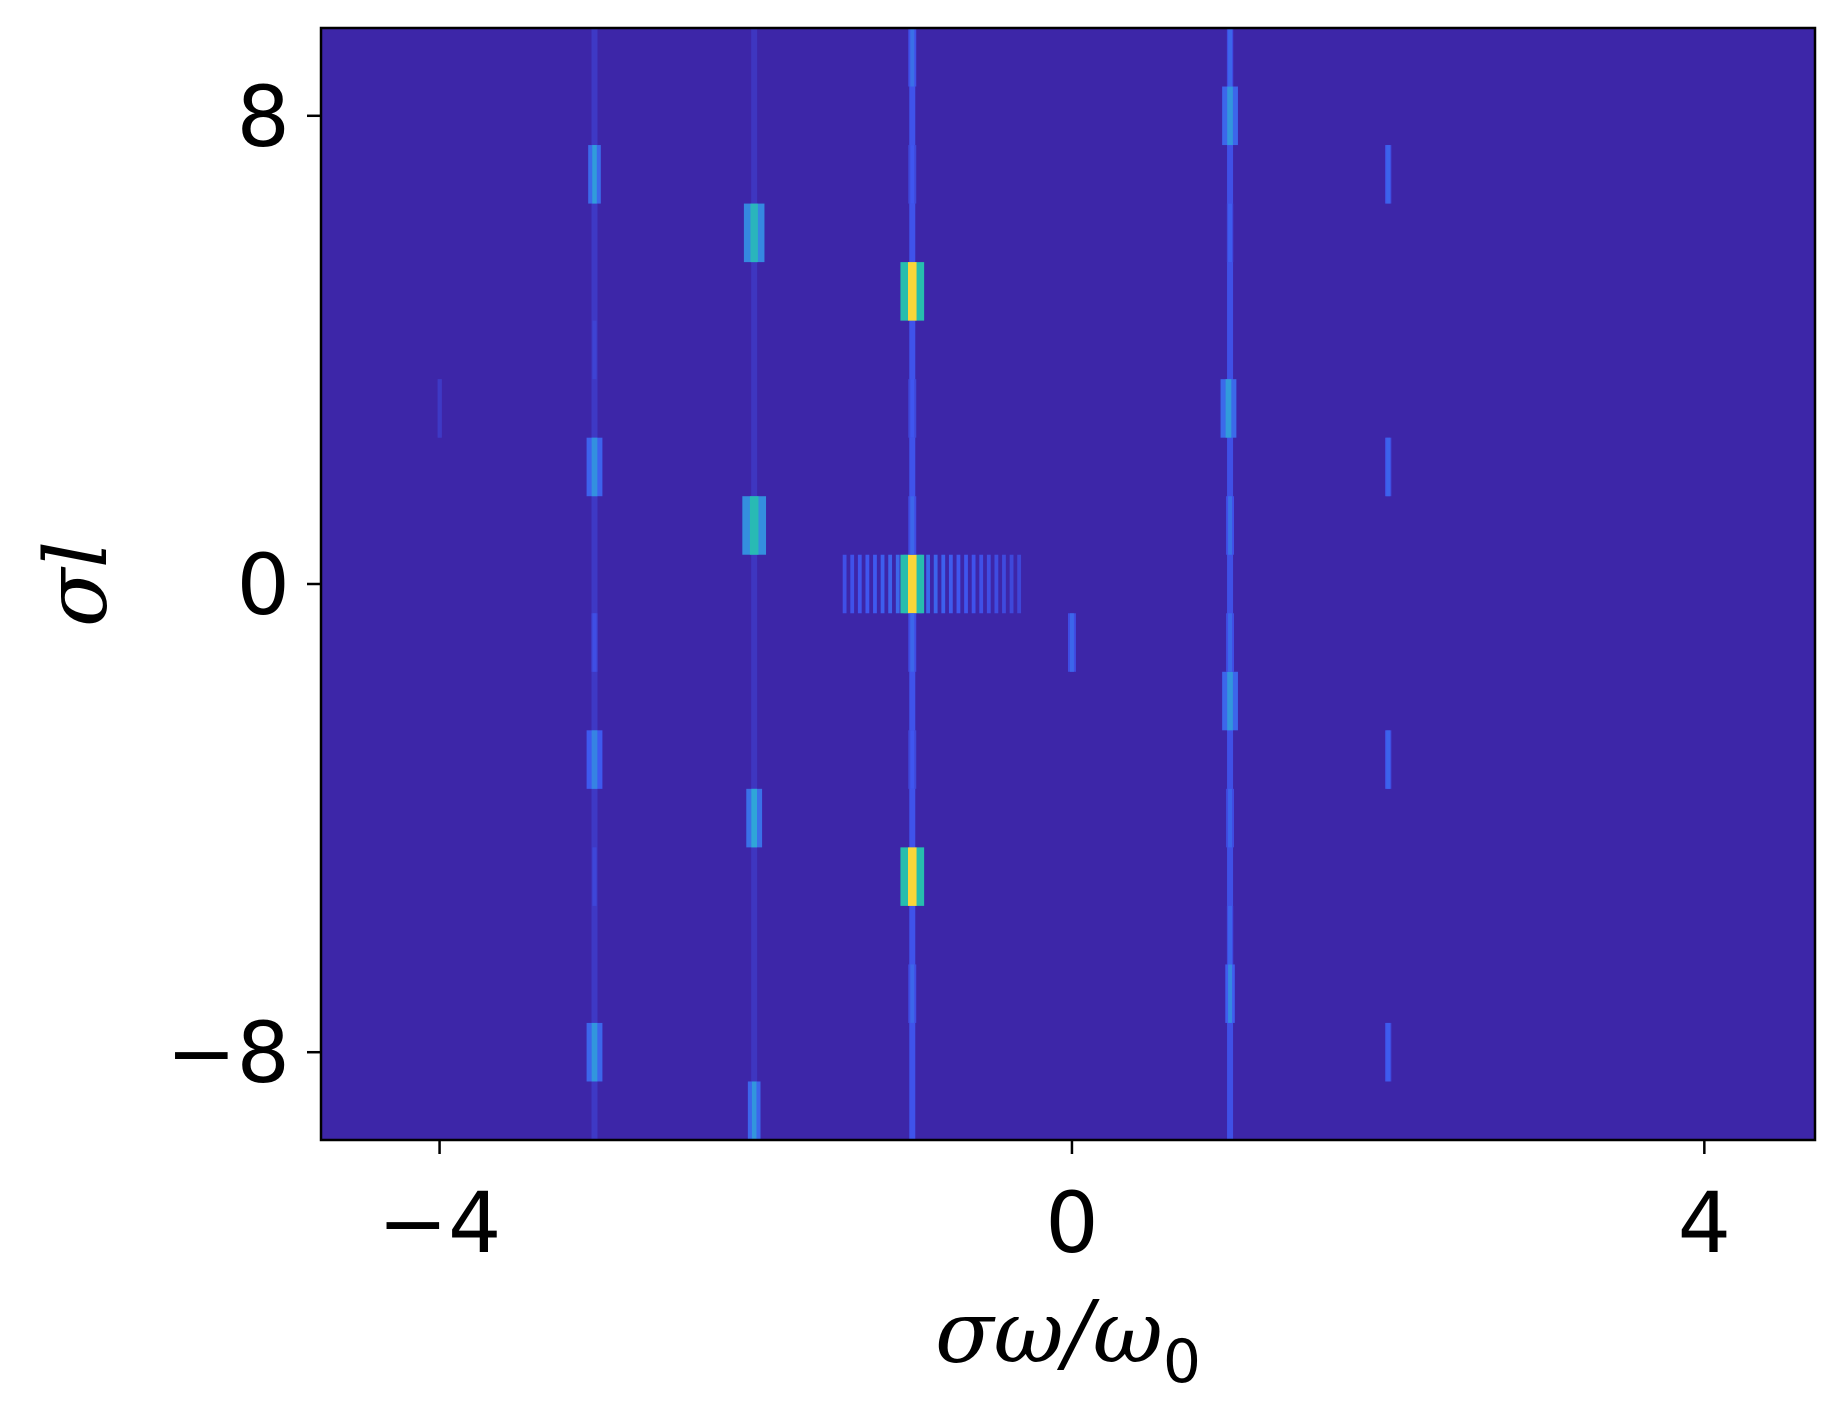 Image resolution: width=1838 pixels, height=1408 pixels. What do you see at coordinates (440, 1223) in the screenshot?
I see `x-tick-label-0: −4` at bounding box center [440, 1223].